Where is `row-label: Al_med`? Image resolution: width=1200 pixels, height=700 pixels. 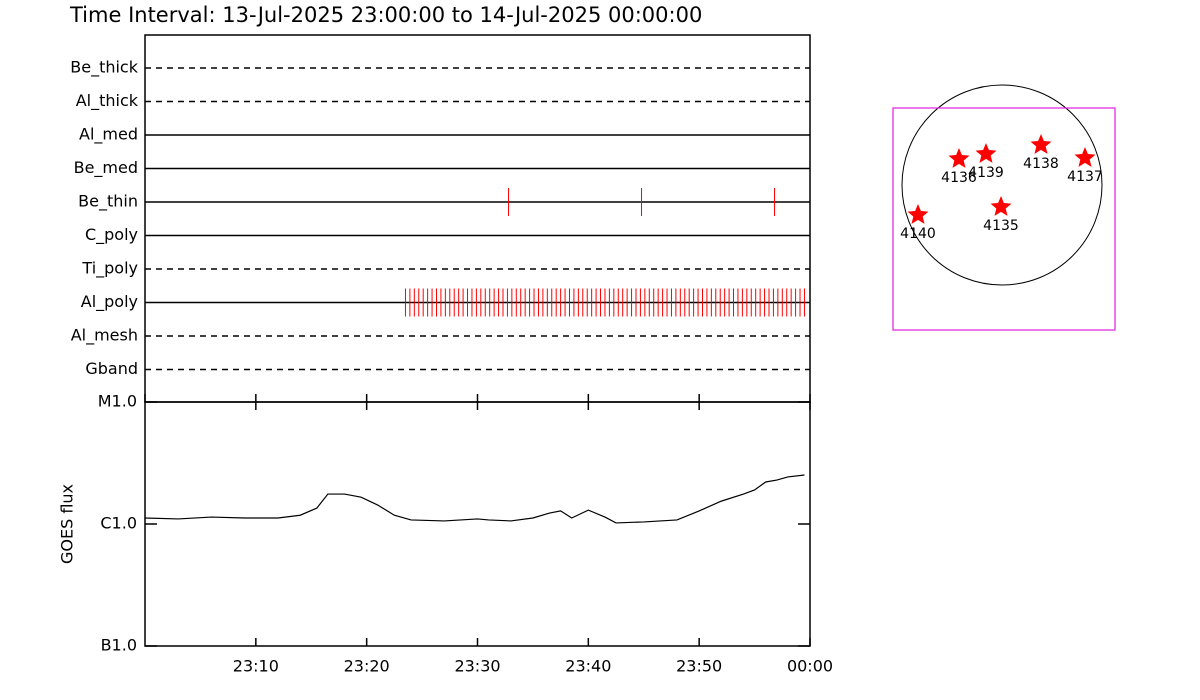 row-label: Al_med is located at coordinates (108, 135).